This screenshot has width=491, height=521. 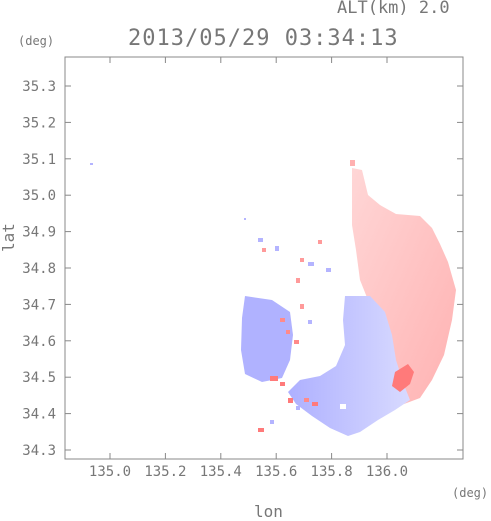 What do you see at coordinates (39, 196) in the screenshot?
I see `y-tick-label: 35.0` at bounding box center [39, 196].